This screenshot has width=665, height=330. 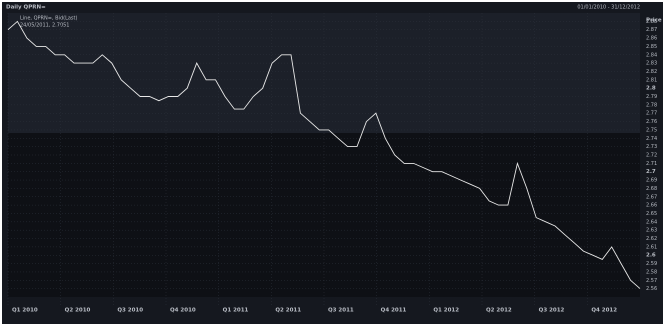 I want to click on y-tick-label: 2.77, so click(x=651, y=114).